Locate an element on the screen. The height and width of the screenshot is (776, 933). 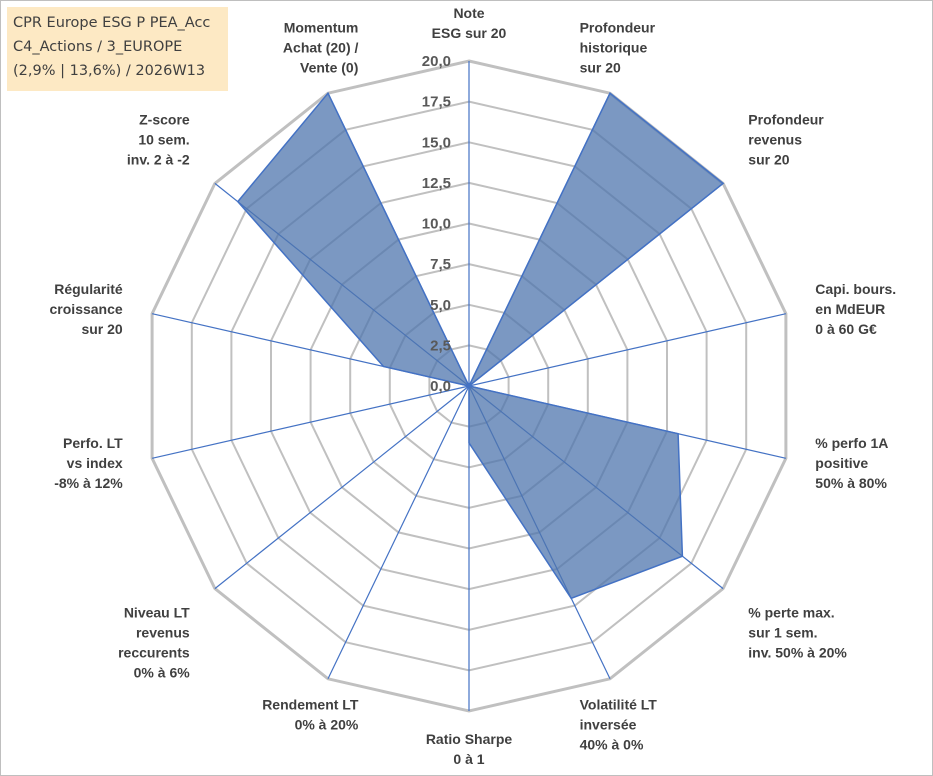
axis-label-line: Achat (20) / is located at coordinates (321, 47).